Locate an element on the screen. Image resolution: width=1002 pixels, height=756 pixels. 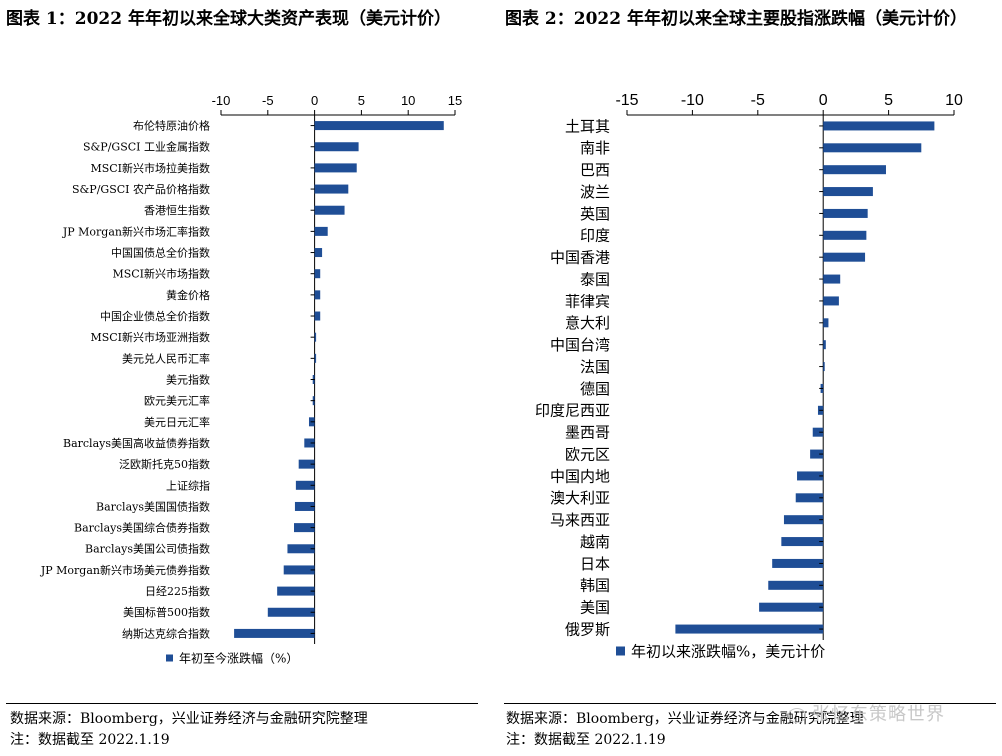
category-label: MSCI新兴市场指数 is located at coordinates (161, 274).